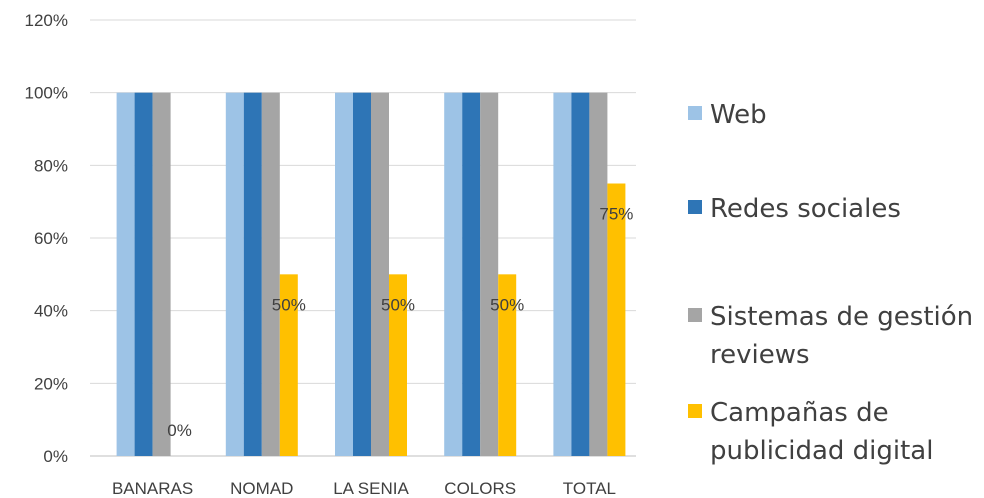 The image size is (984, 498). Describe the element at coordinates (738, 115) in the screenshot. I see `legend-label-web: Web` at that location.